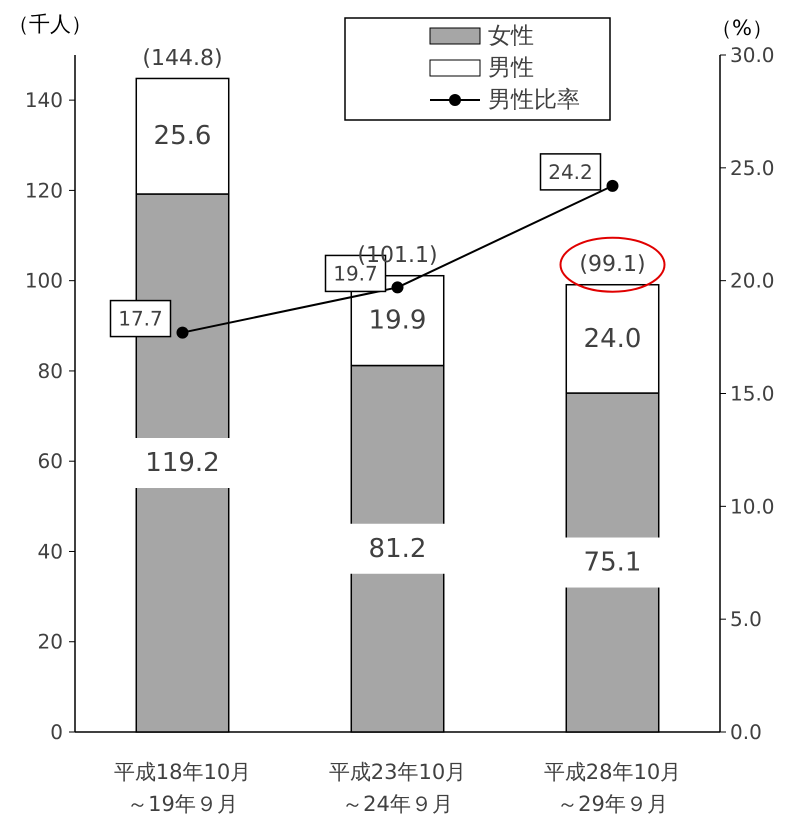  I want to click on y-axis-title: （千人）, so click(50, 24).